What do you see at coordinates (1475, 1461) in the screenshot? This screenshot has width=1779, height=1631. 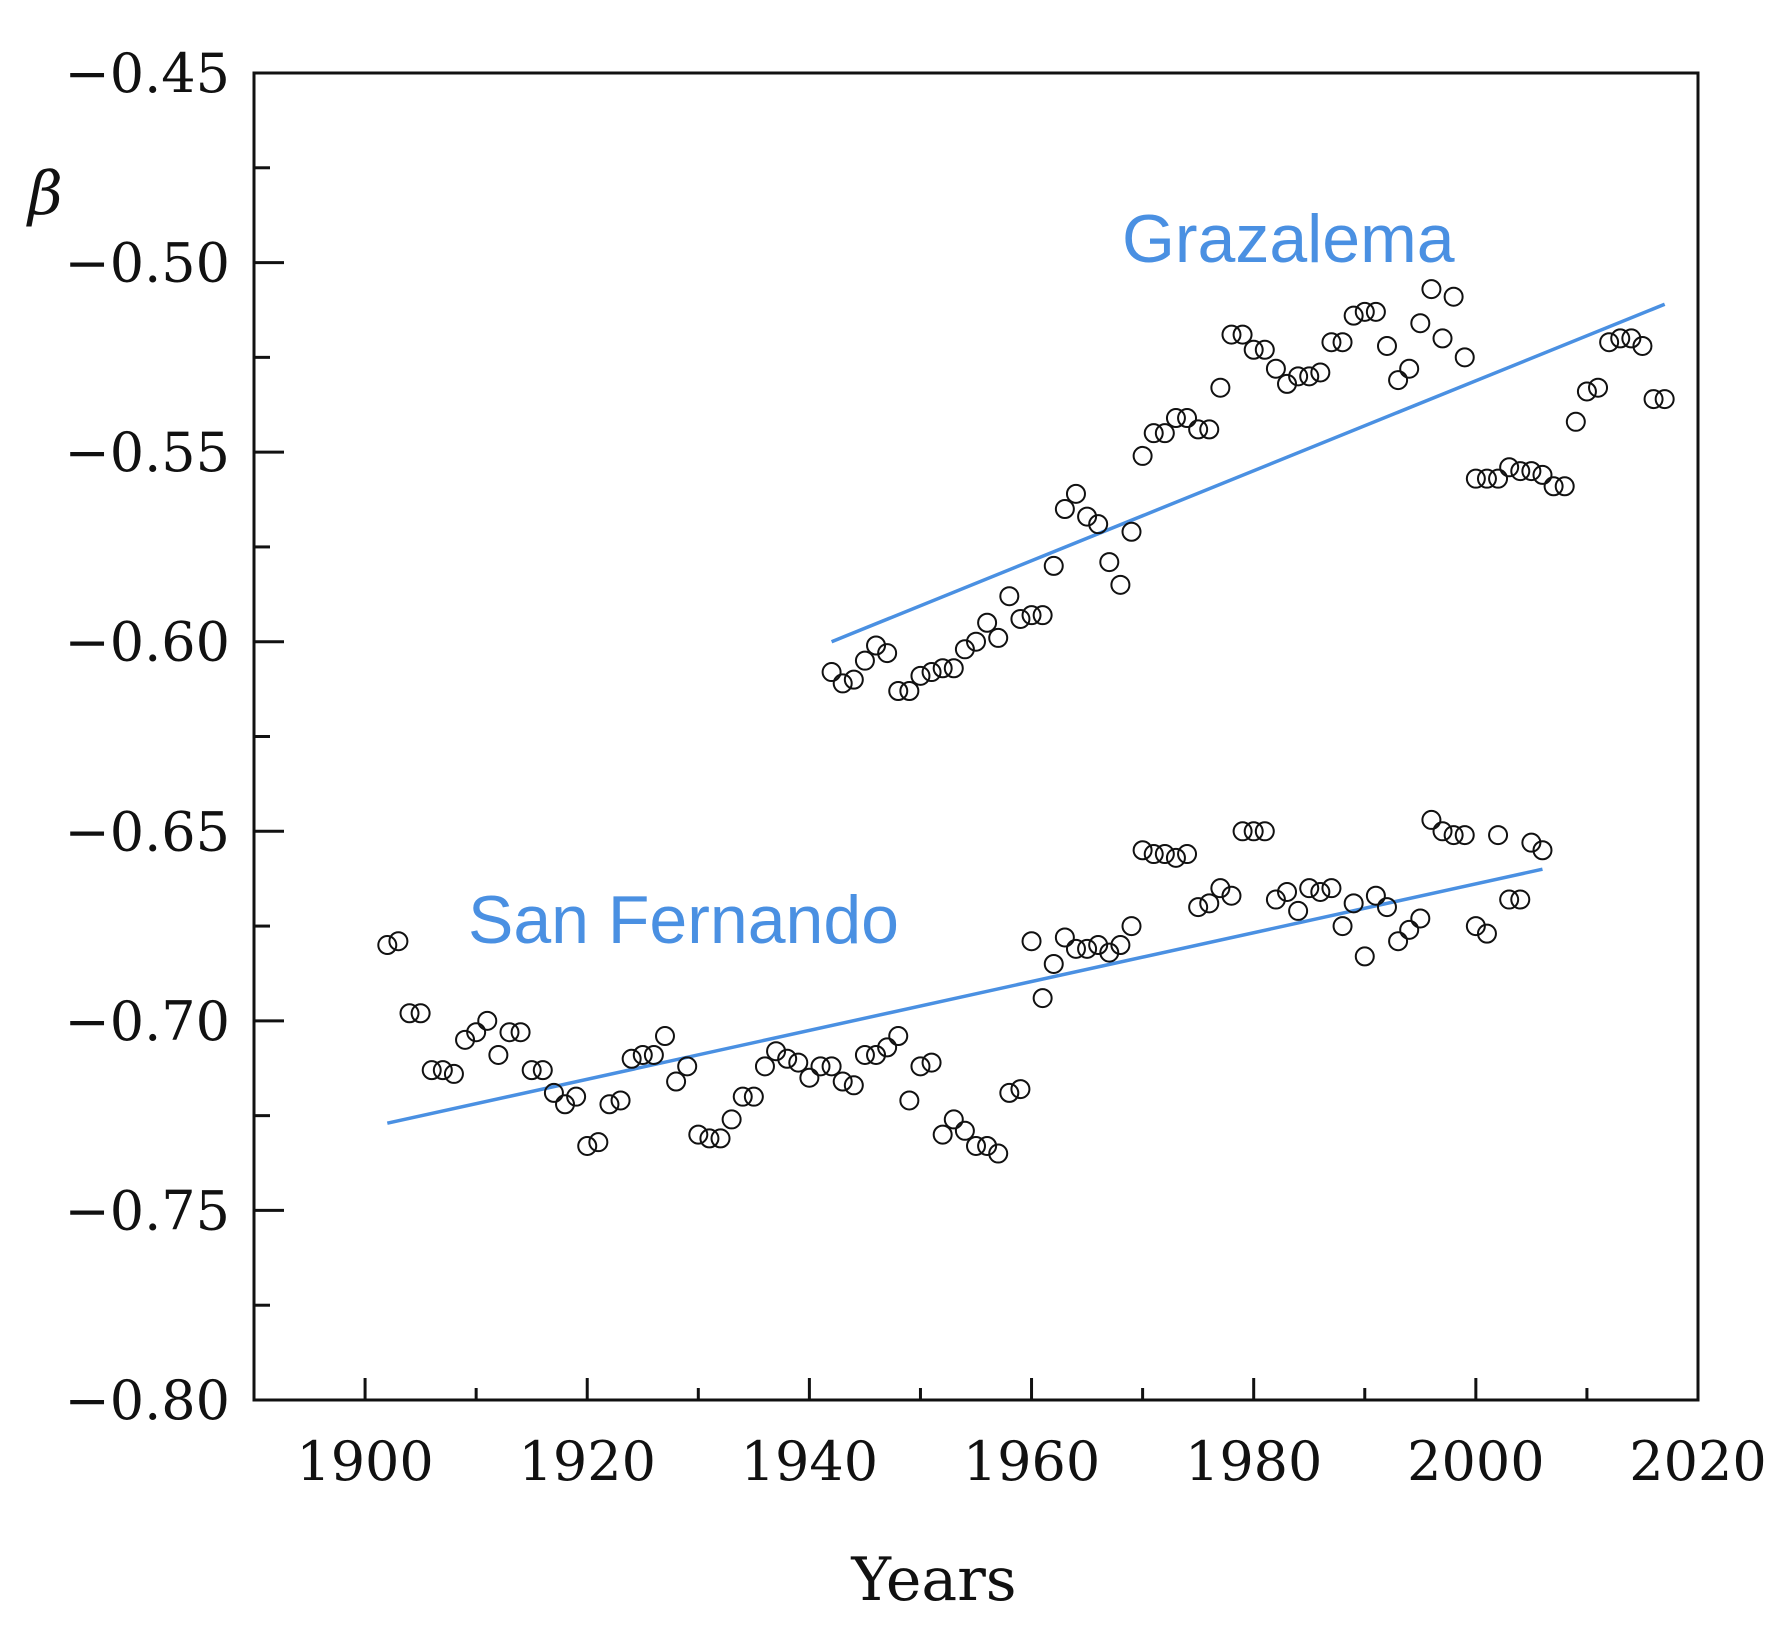 I see `x-tick-label: 2000` at bounding box center [1475, 1461].